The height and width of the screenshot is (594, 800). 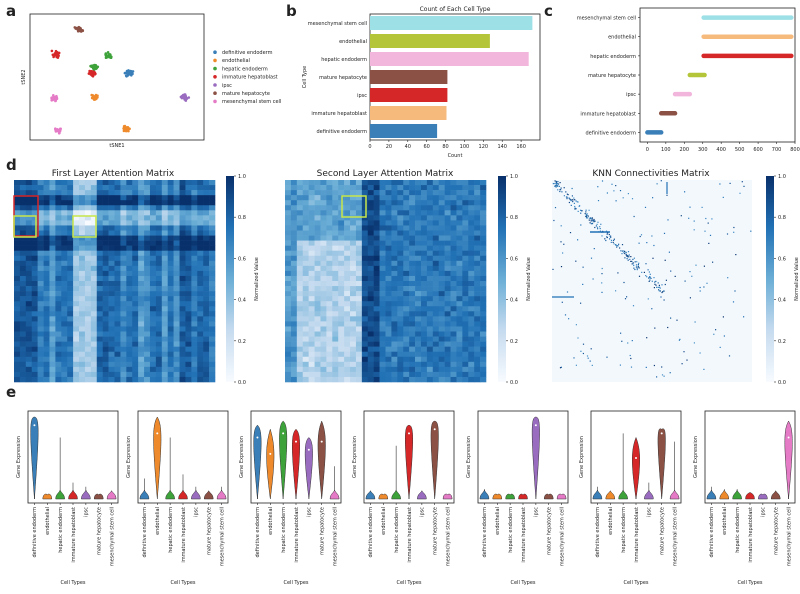 What do you see at coordinates (222, 536) in the screenshot?
I see `violin-category-label: mesenchymal stem cell` at bounding box center [222, 536].